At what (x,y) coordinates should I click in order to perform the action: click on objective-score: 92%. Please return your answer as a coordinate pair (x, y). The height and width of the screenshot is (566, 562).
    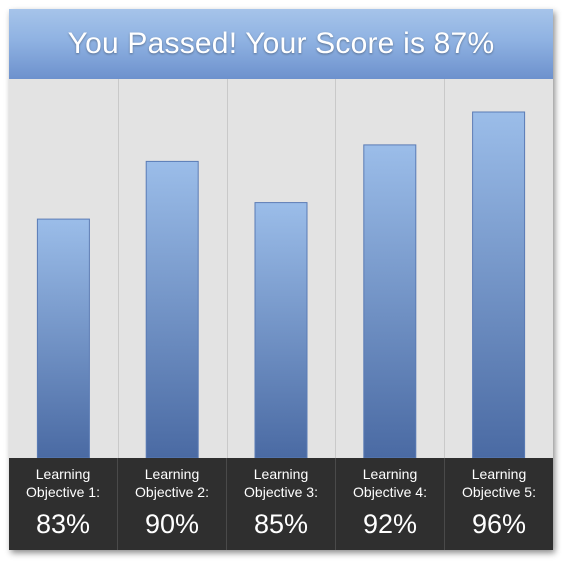
    Looking at the image, I should click on (390, 524).